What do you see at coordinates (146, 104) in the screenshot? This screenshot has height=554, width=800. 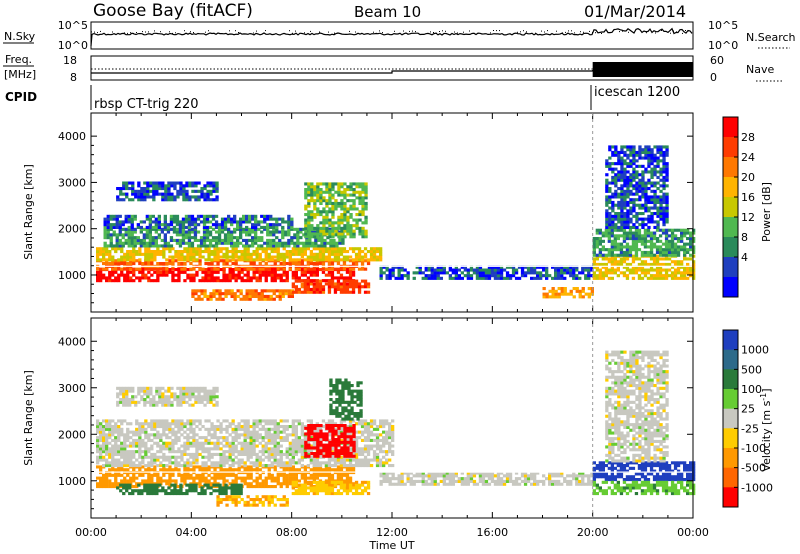 I see `cpid-mode-1: rbsp CT-trig 220` at bounding box center [146, 104].